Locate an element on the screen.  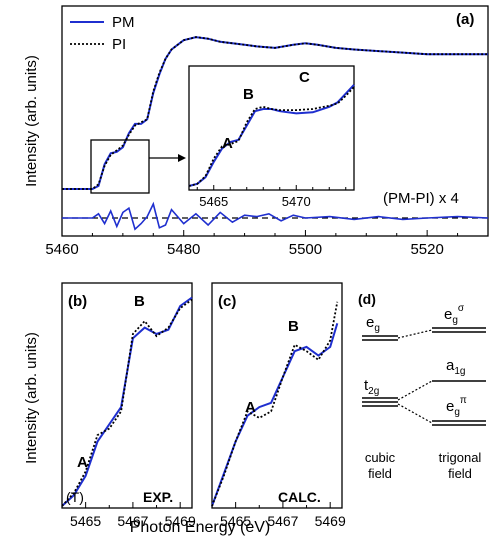
inset: 5465 5470 A B C is located at coordinates (271, 137).